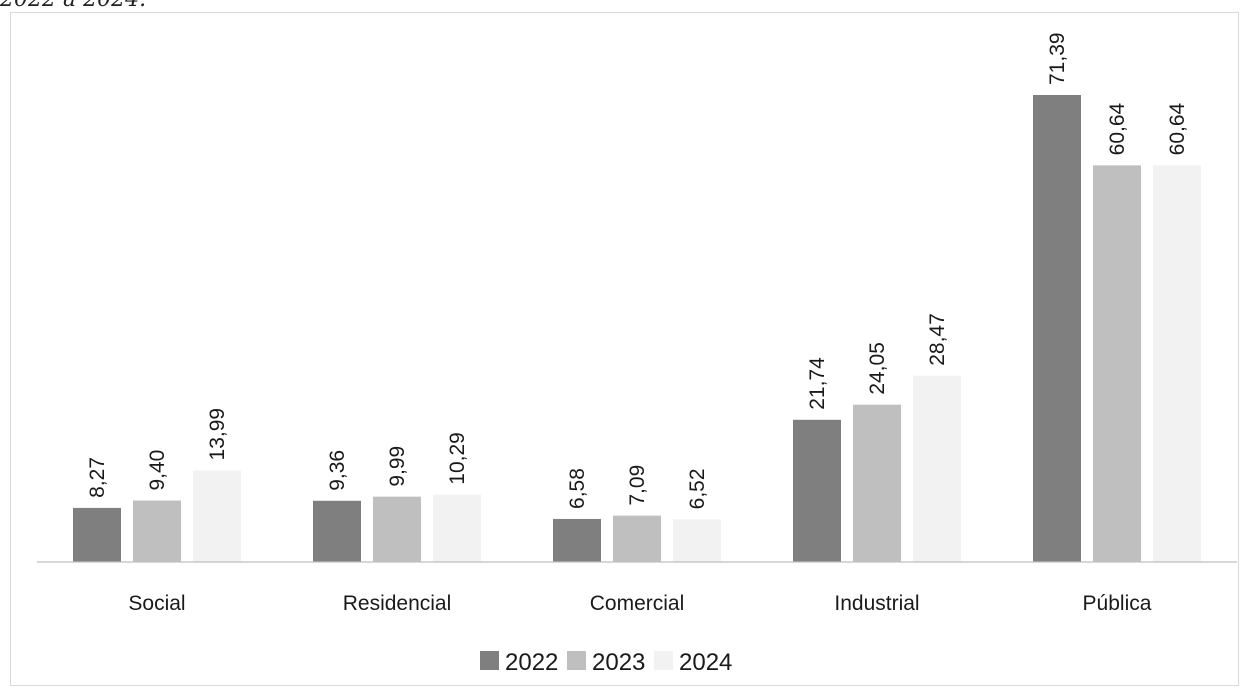 The width and height of the screenshot is (1250, 697). I want to click on category-label: Comercial, so click(637, 603).